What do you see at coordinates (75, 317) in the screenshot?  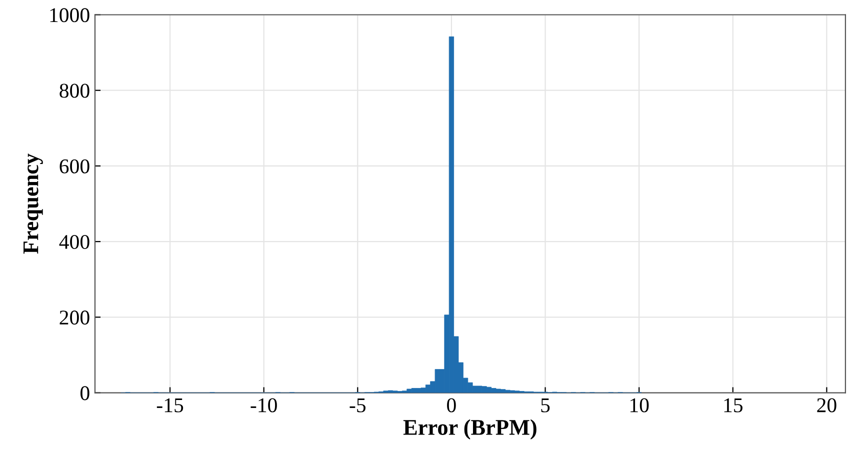 I see `y-tick-label: 200` at bounding box center [75, 317].